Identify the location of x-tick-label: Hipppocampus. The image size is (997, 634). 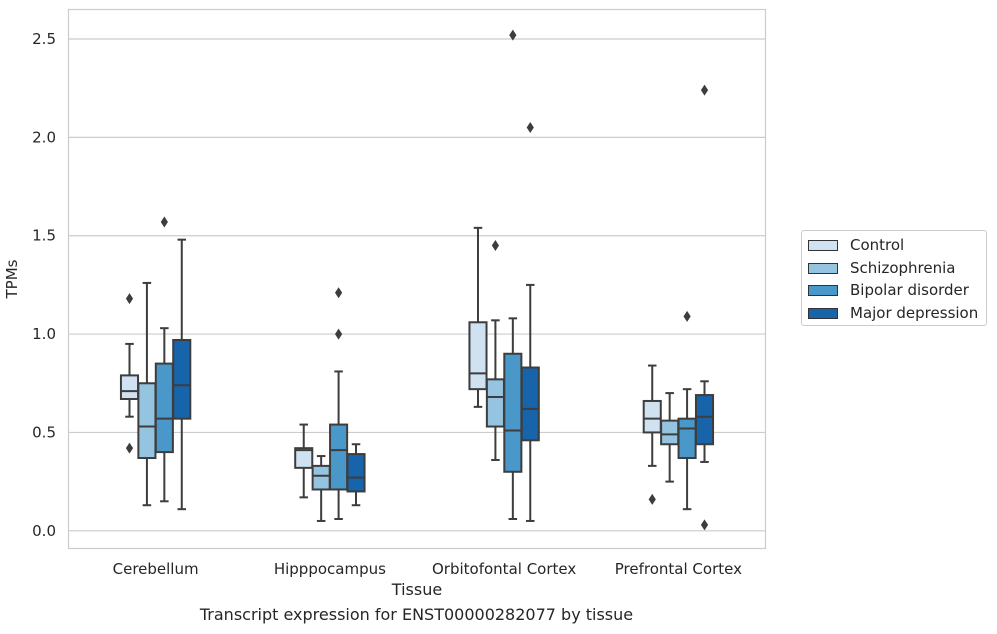
(330, 569).